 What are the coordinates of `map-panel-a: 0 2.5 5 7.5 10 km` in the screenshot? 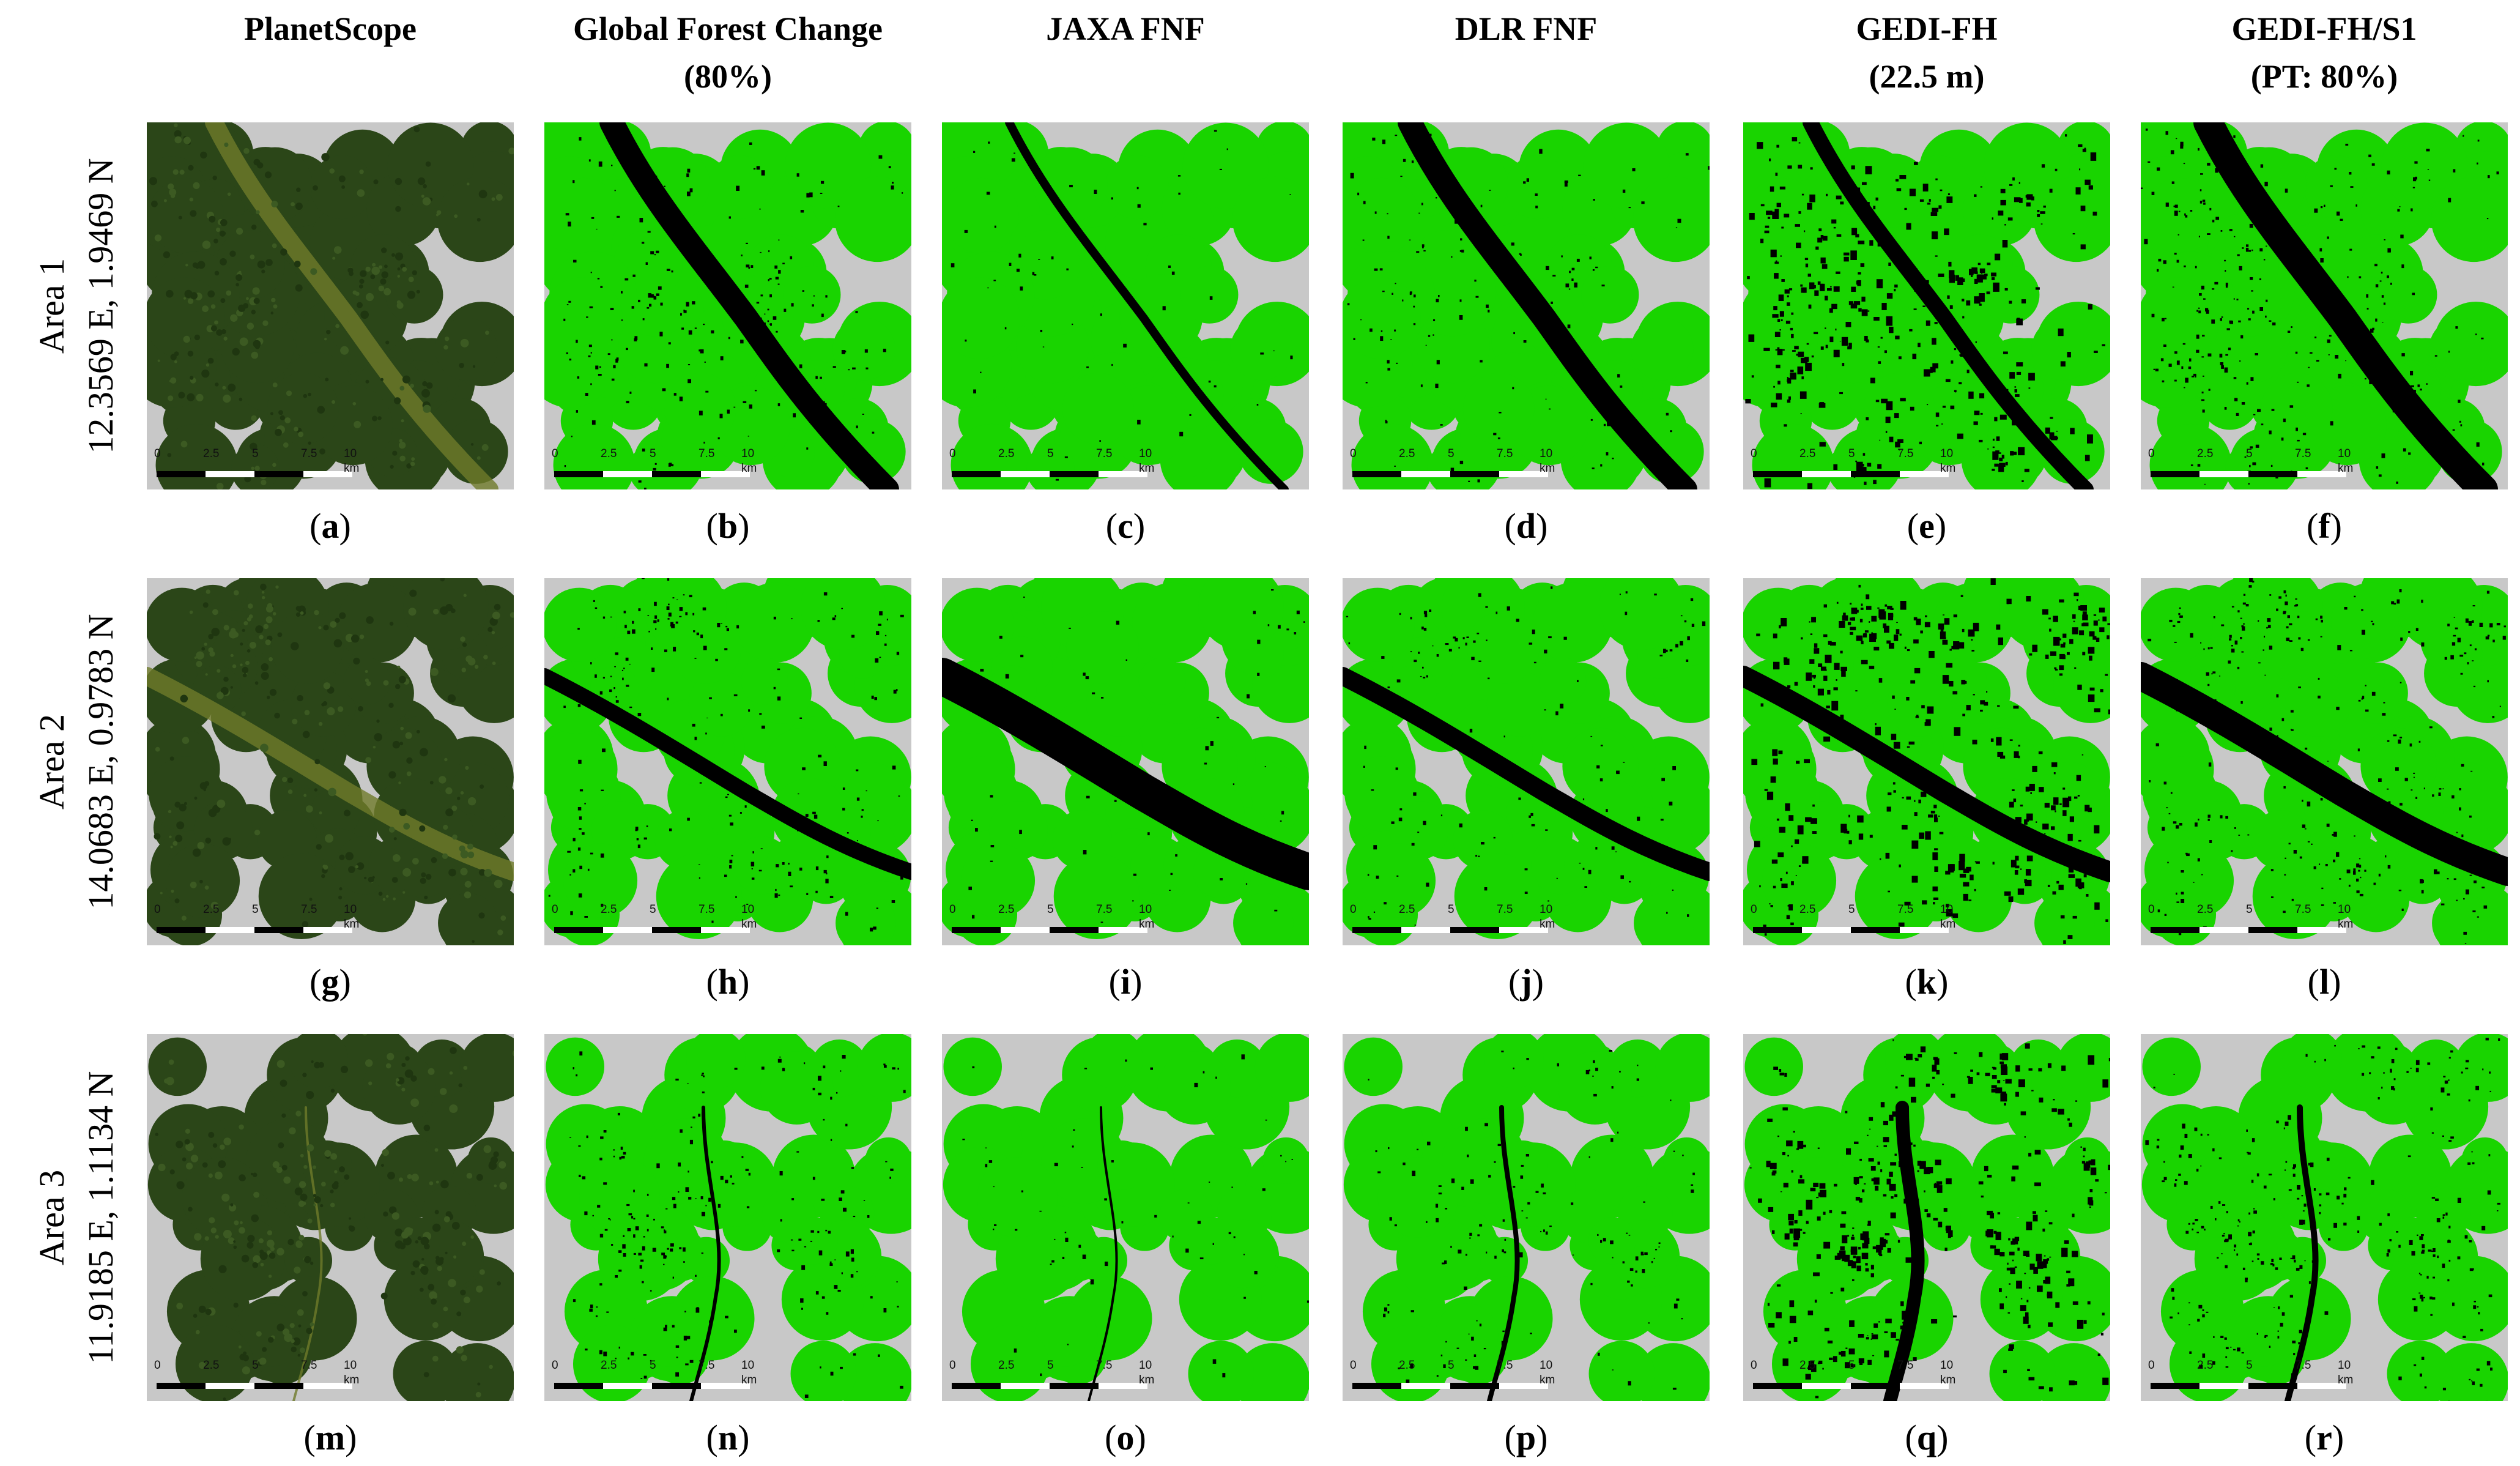 It's located at (330, 305).